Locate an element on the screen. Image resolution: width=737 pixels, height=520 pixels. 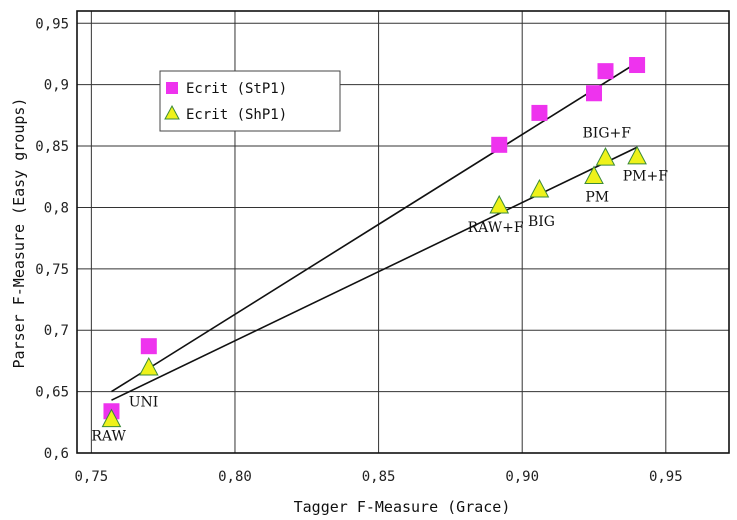
y-tick-label: 0,75 is located at coordinates (52, 270).